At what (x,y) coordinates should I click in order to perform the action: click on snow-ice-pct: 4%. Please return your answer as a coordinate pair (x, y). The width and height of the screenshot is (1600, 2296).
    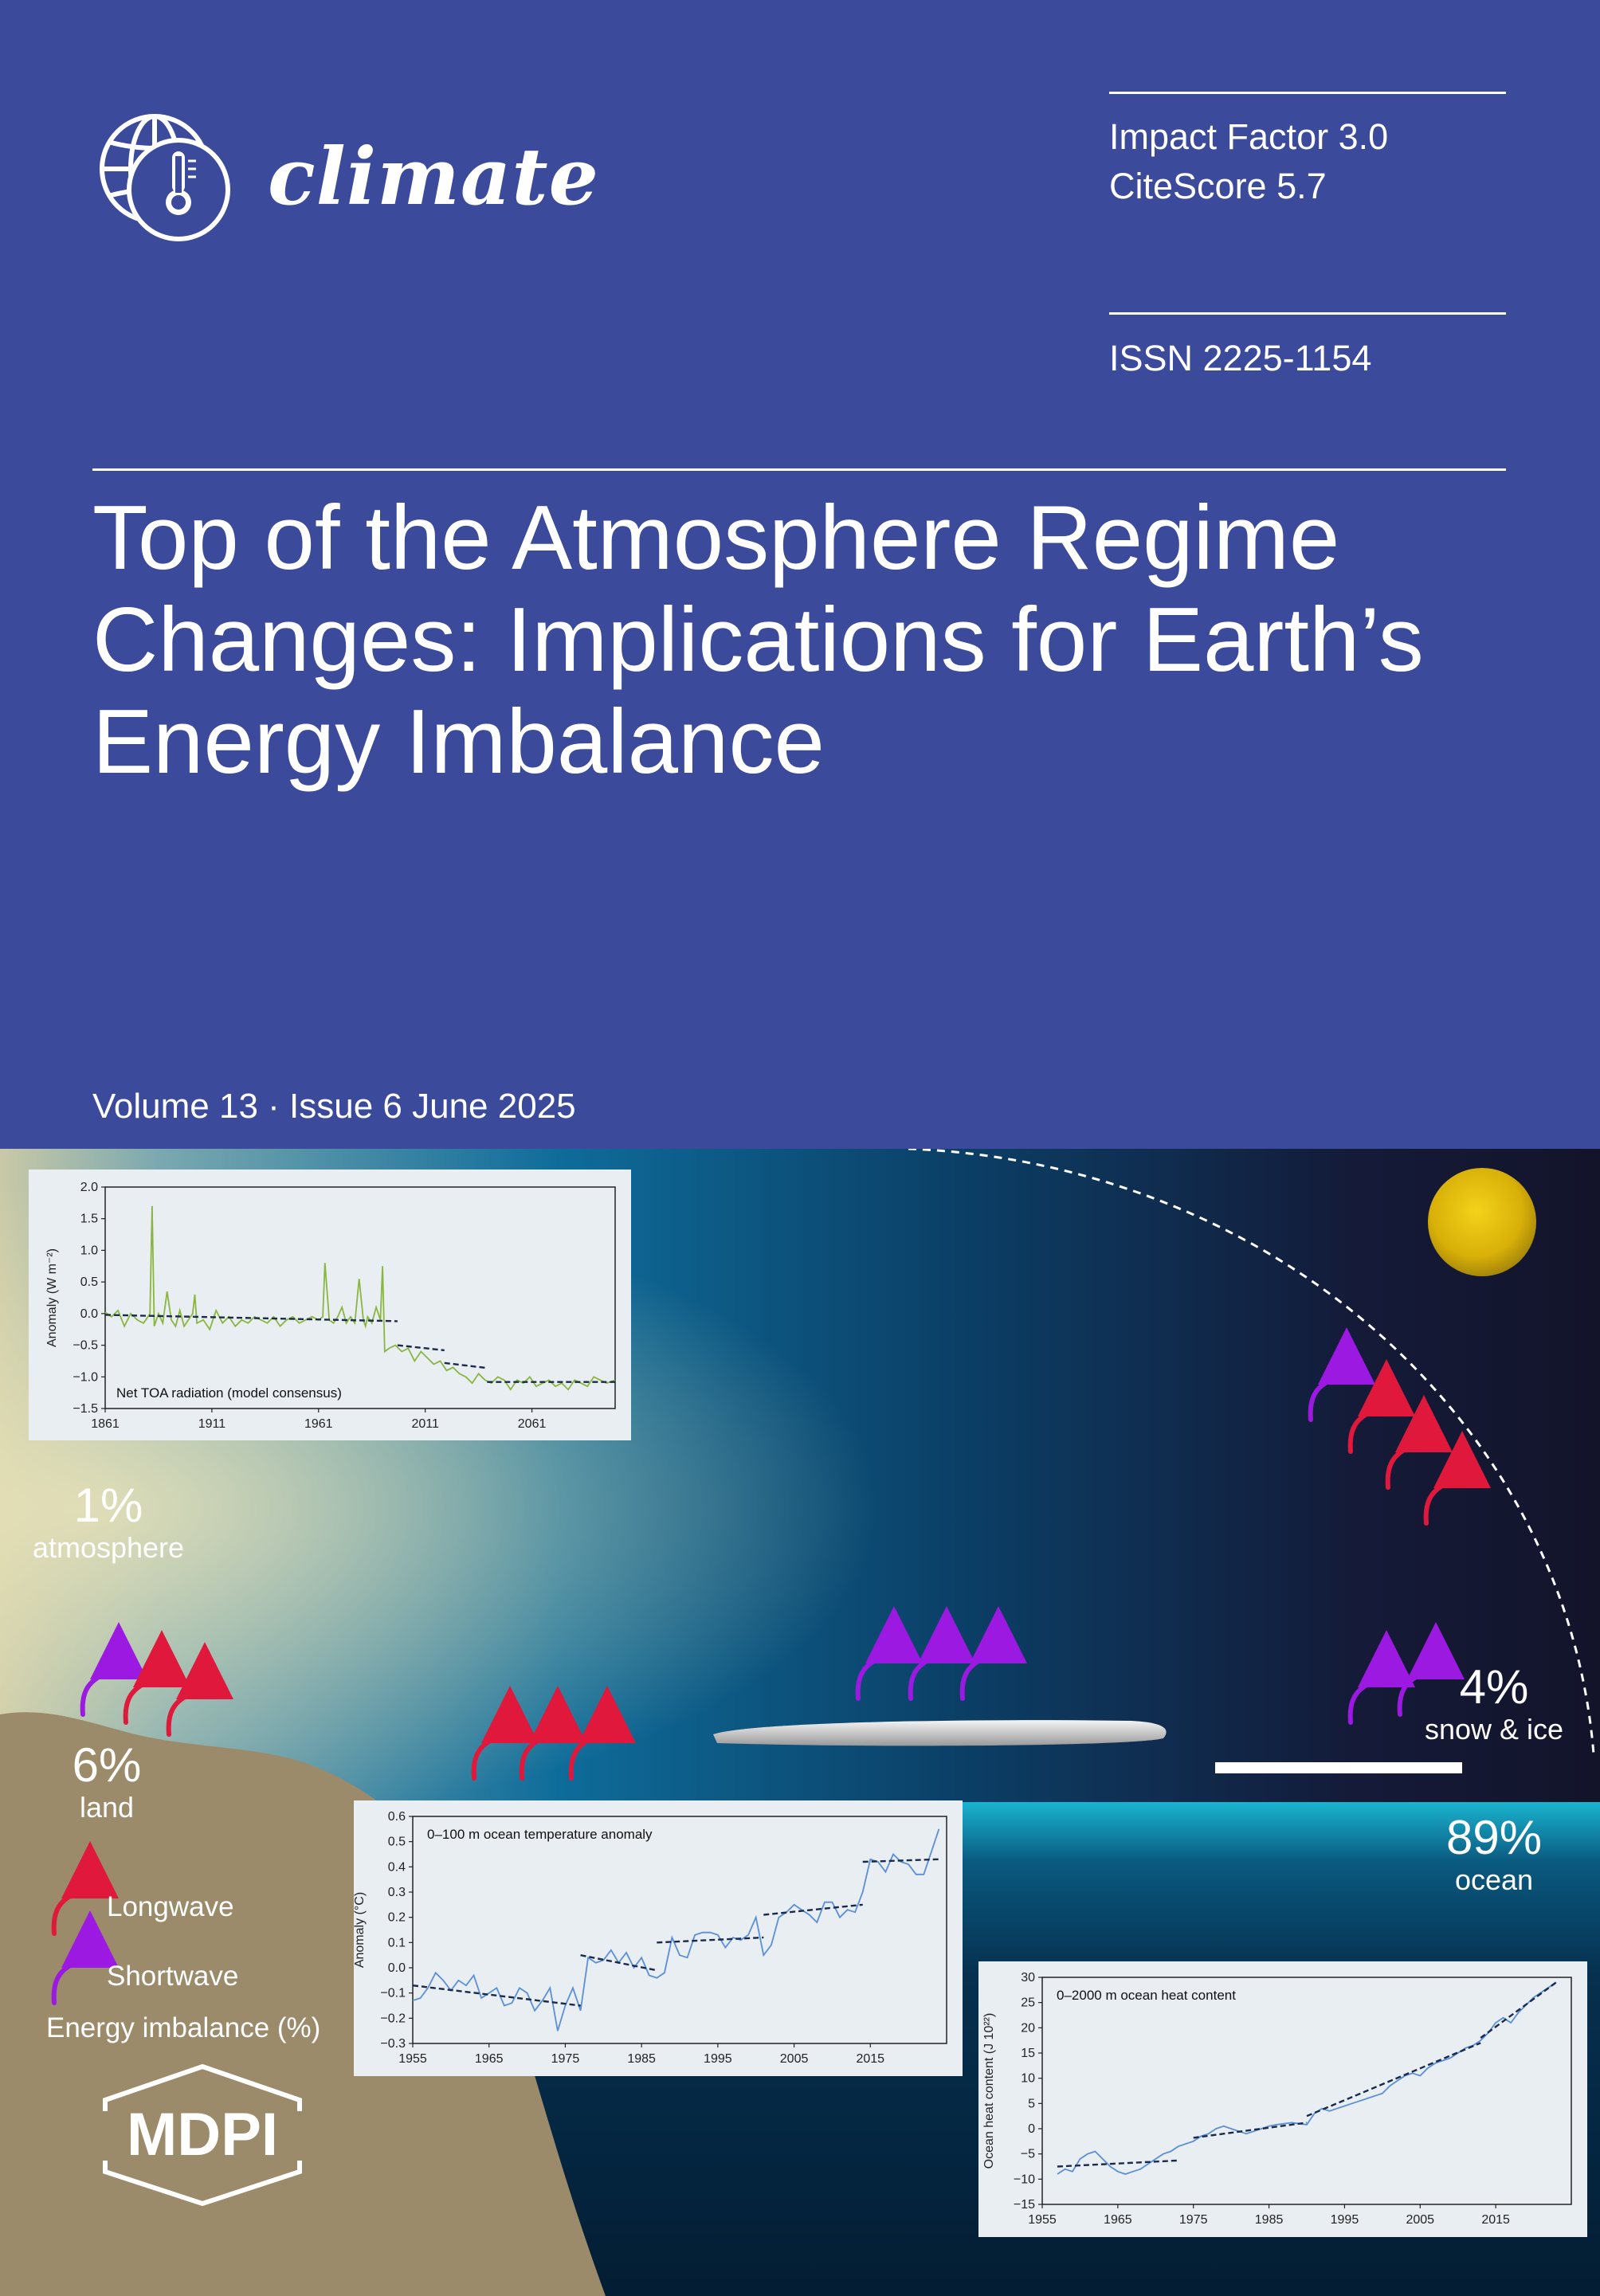
    Looking at the image, I should click on (1494, 1687).